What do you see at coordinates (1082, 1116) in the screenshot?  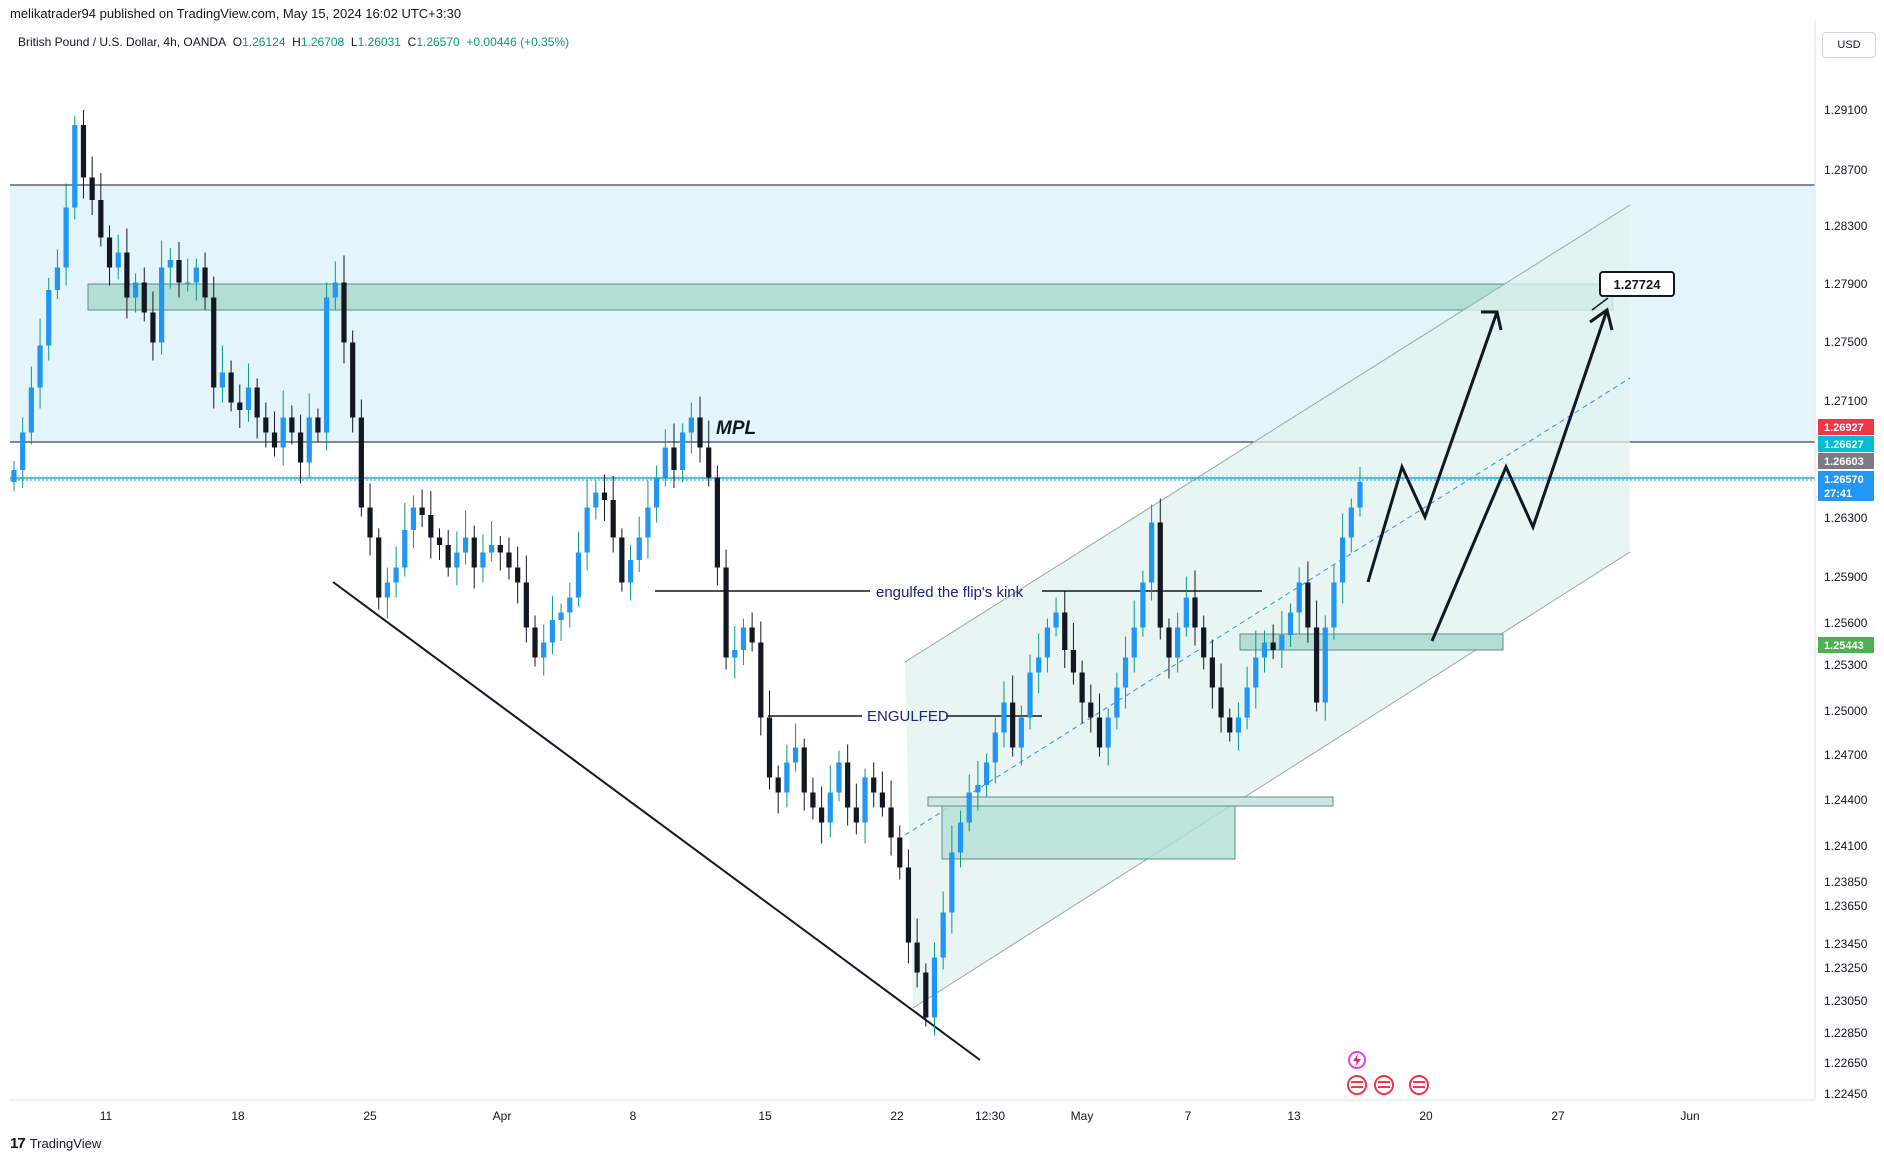 I see `x-tick-label: May` at bounding box center [1082, 1116].